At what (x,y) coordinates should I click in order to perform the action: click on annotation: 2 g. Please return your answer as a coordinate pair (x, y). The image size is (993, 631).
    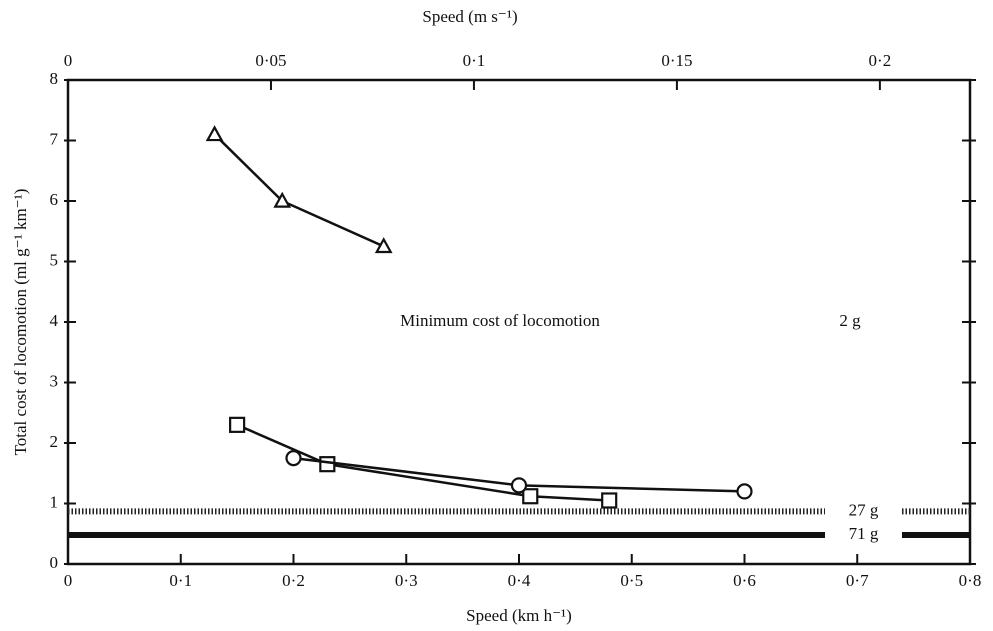
    Looking at the image, I should click on (850, 320).